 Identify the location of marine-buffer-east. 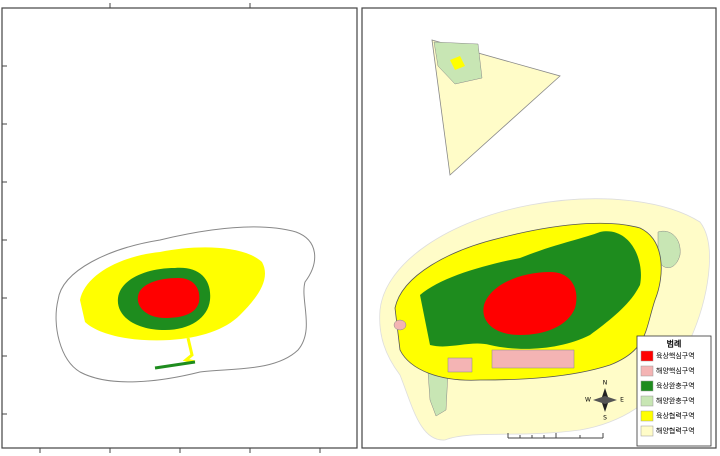
(669, 249).